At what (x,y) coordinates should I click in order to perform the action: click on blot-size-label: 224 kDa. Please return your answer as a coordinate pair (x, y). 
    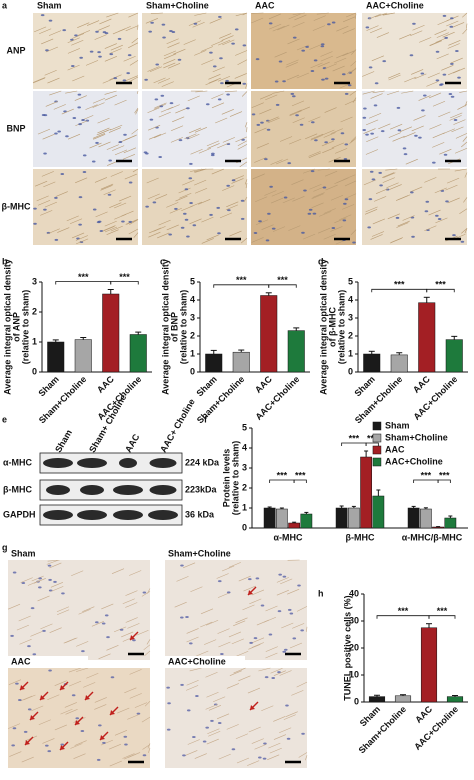
    Looking at the image, I should click on (202, 462).